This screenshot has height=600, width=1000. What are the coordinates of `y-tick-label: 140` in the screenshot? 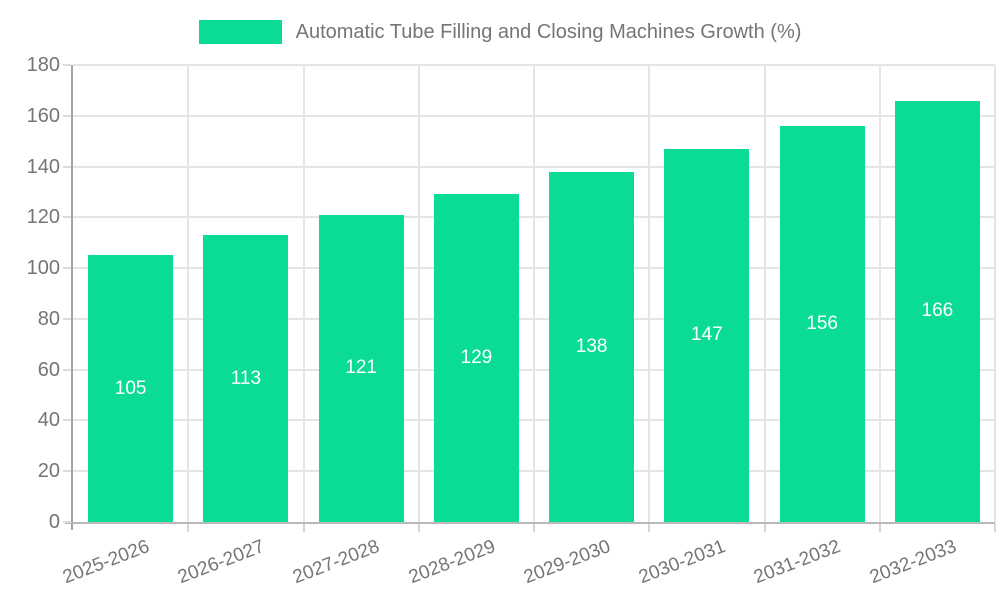 It's located at (43, 166).